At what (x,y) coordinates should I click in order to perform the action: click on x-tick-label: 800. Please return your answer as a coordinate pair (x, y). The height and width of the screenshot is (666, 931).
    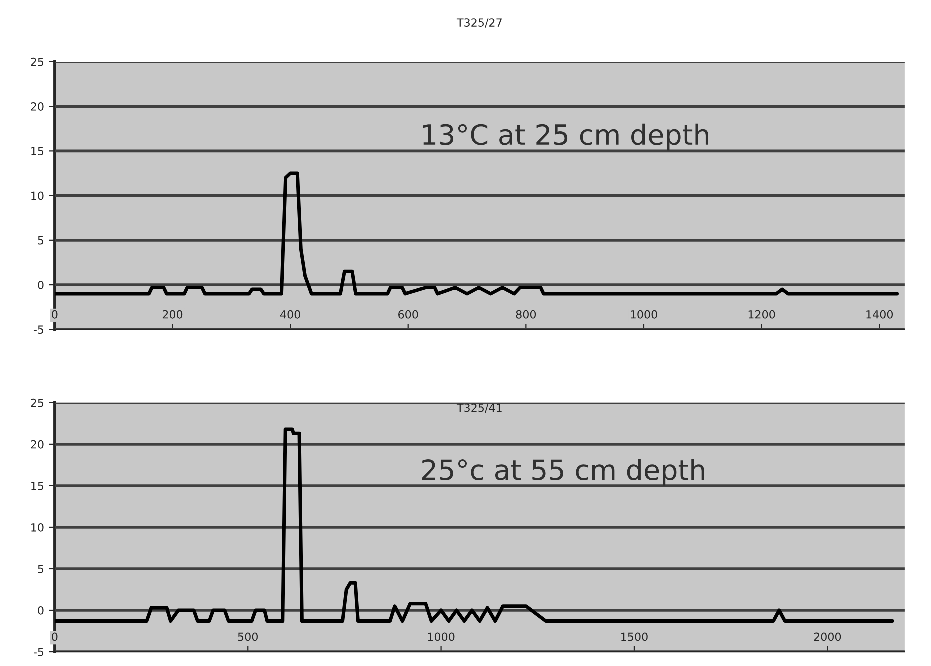
    Looking at the image, I should click on (526, 314).